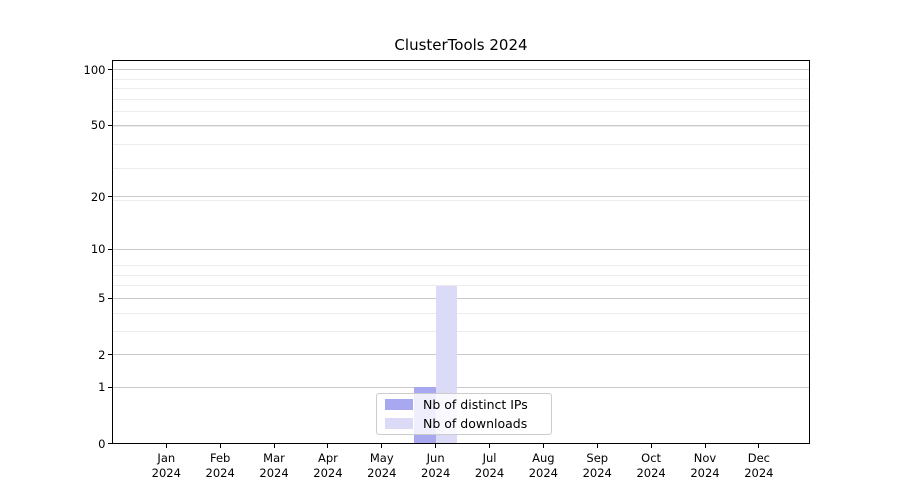  Describe the element at coordinates (220, 465) in the screenshot. I see `x-tick-label: Feb 2024` at that location.